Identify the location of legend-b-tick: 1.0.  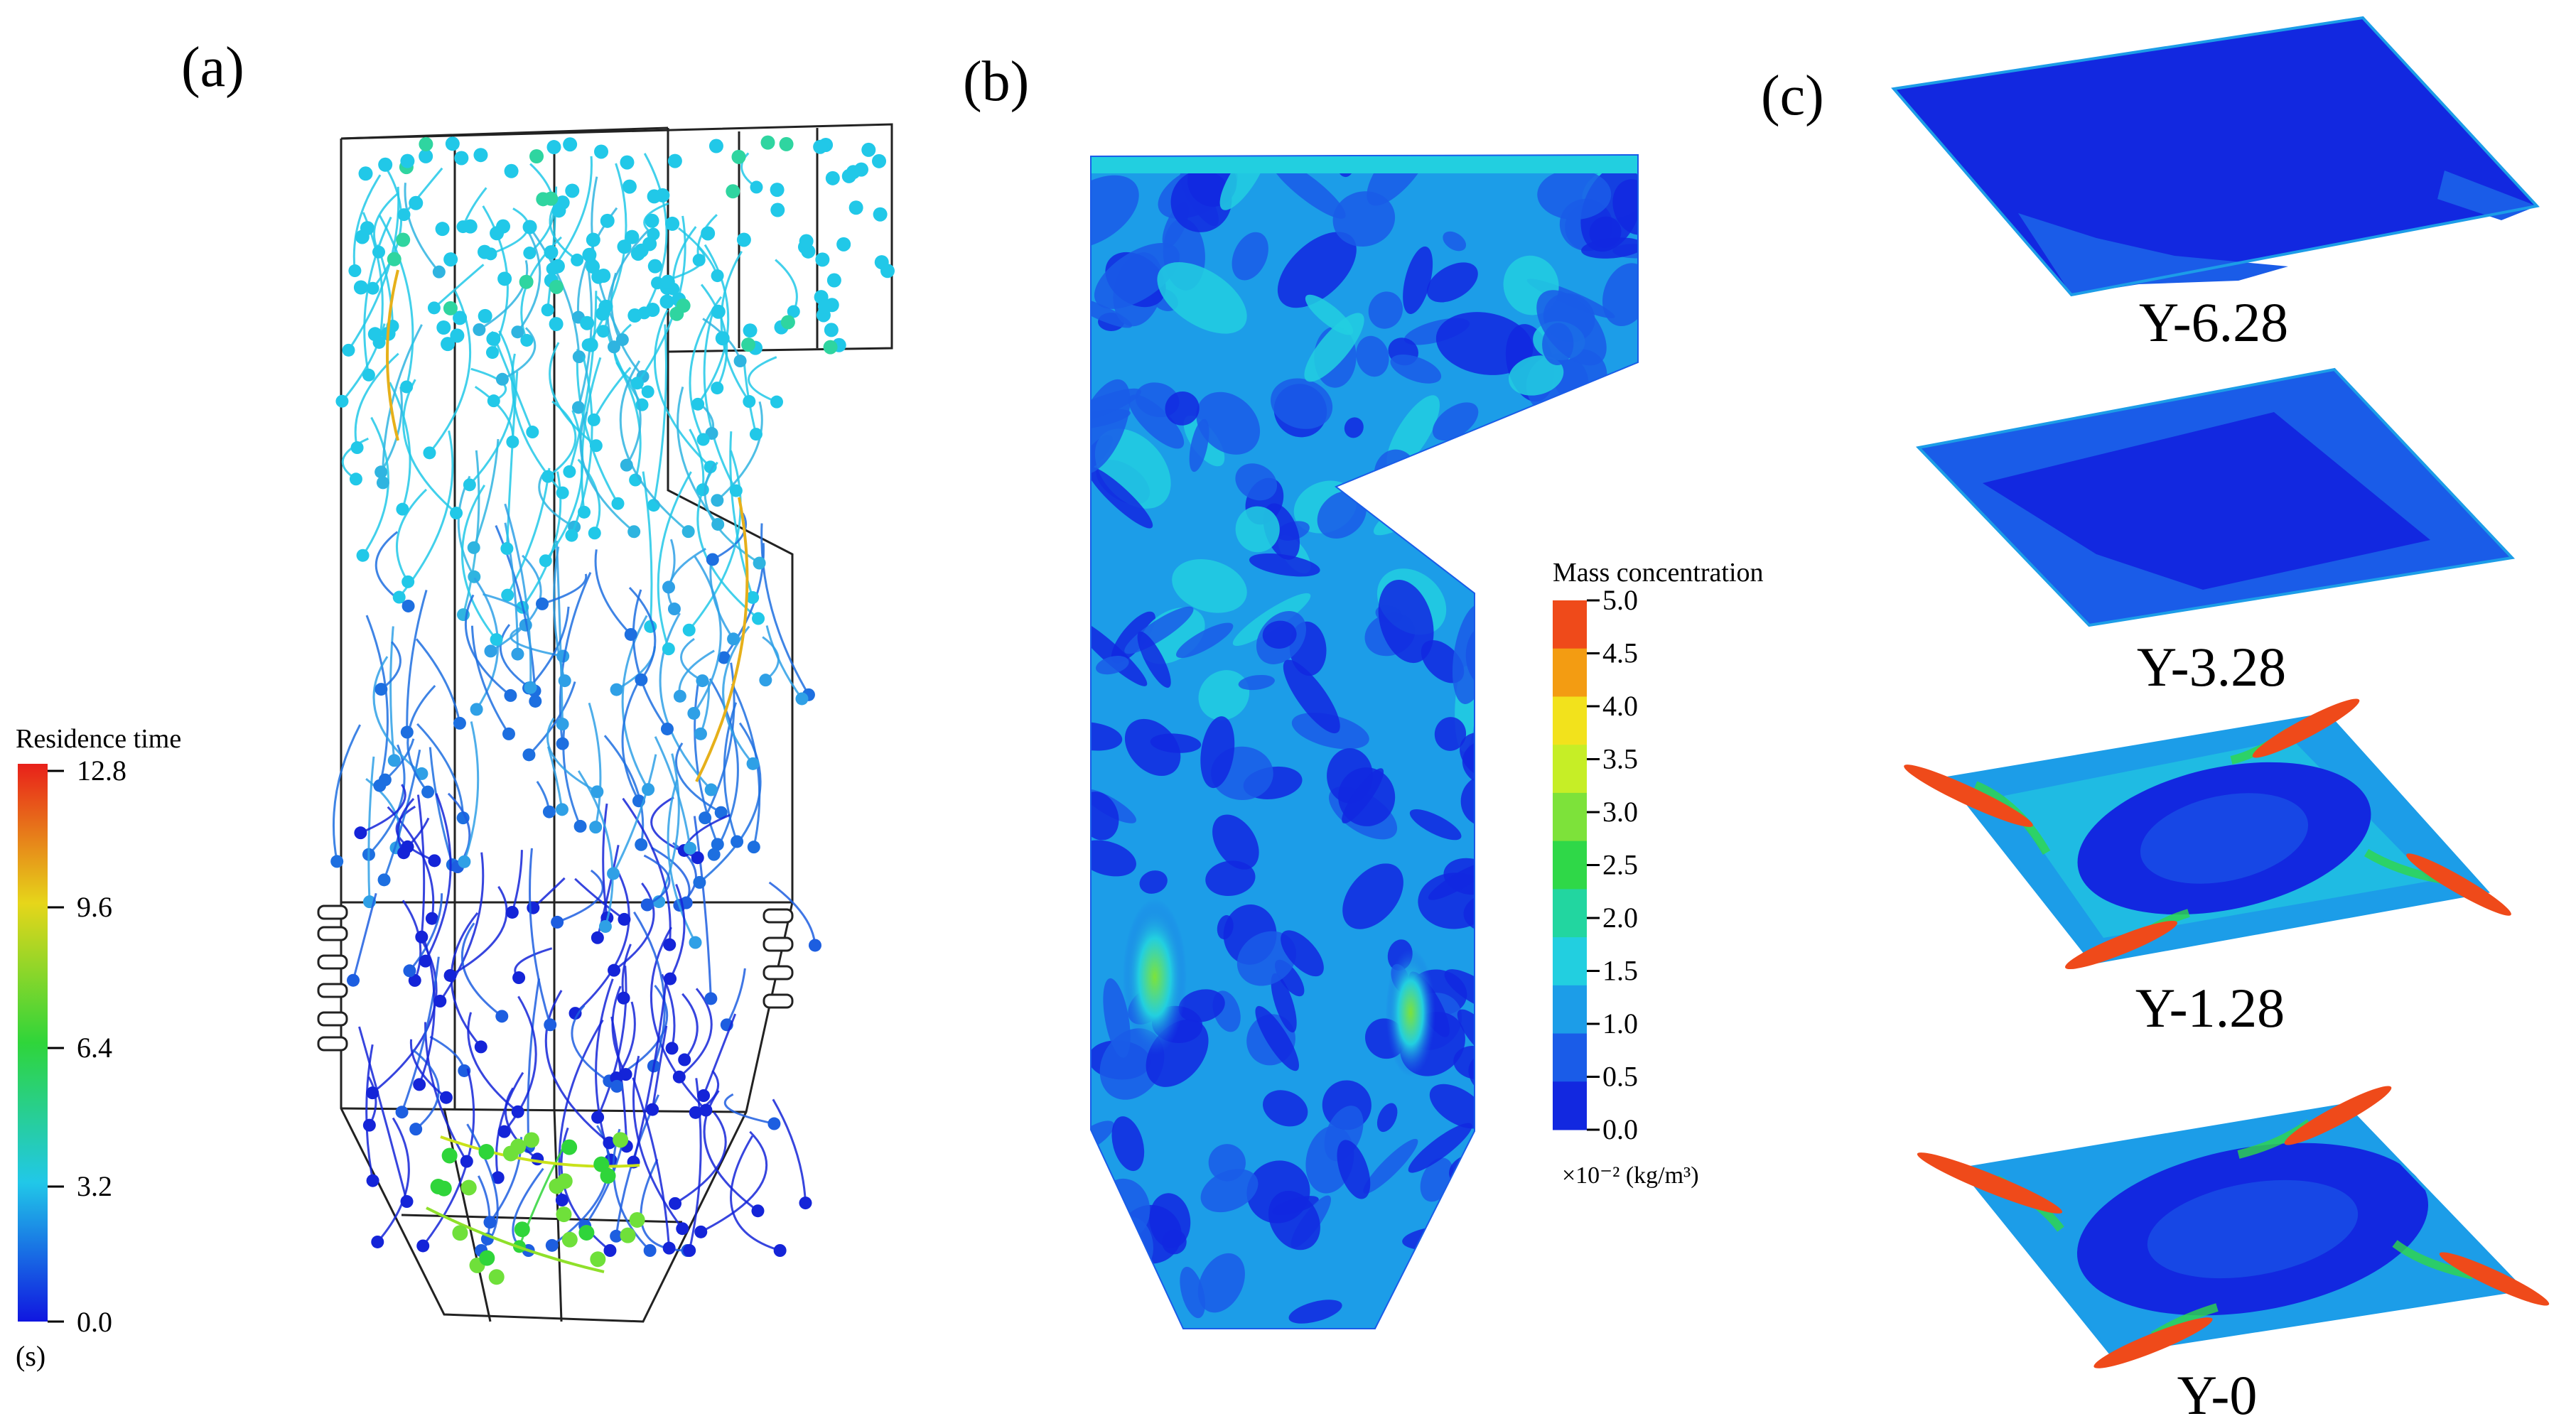
(1620, 1023).